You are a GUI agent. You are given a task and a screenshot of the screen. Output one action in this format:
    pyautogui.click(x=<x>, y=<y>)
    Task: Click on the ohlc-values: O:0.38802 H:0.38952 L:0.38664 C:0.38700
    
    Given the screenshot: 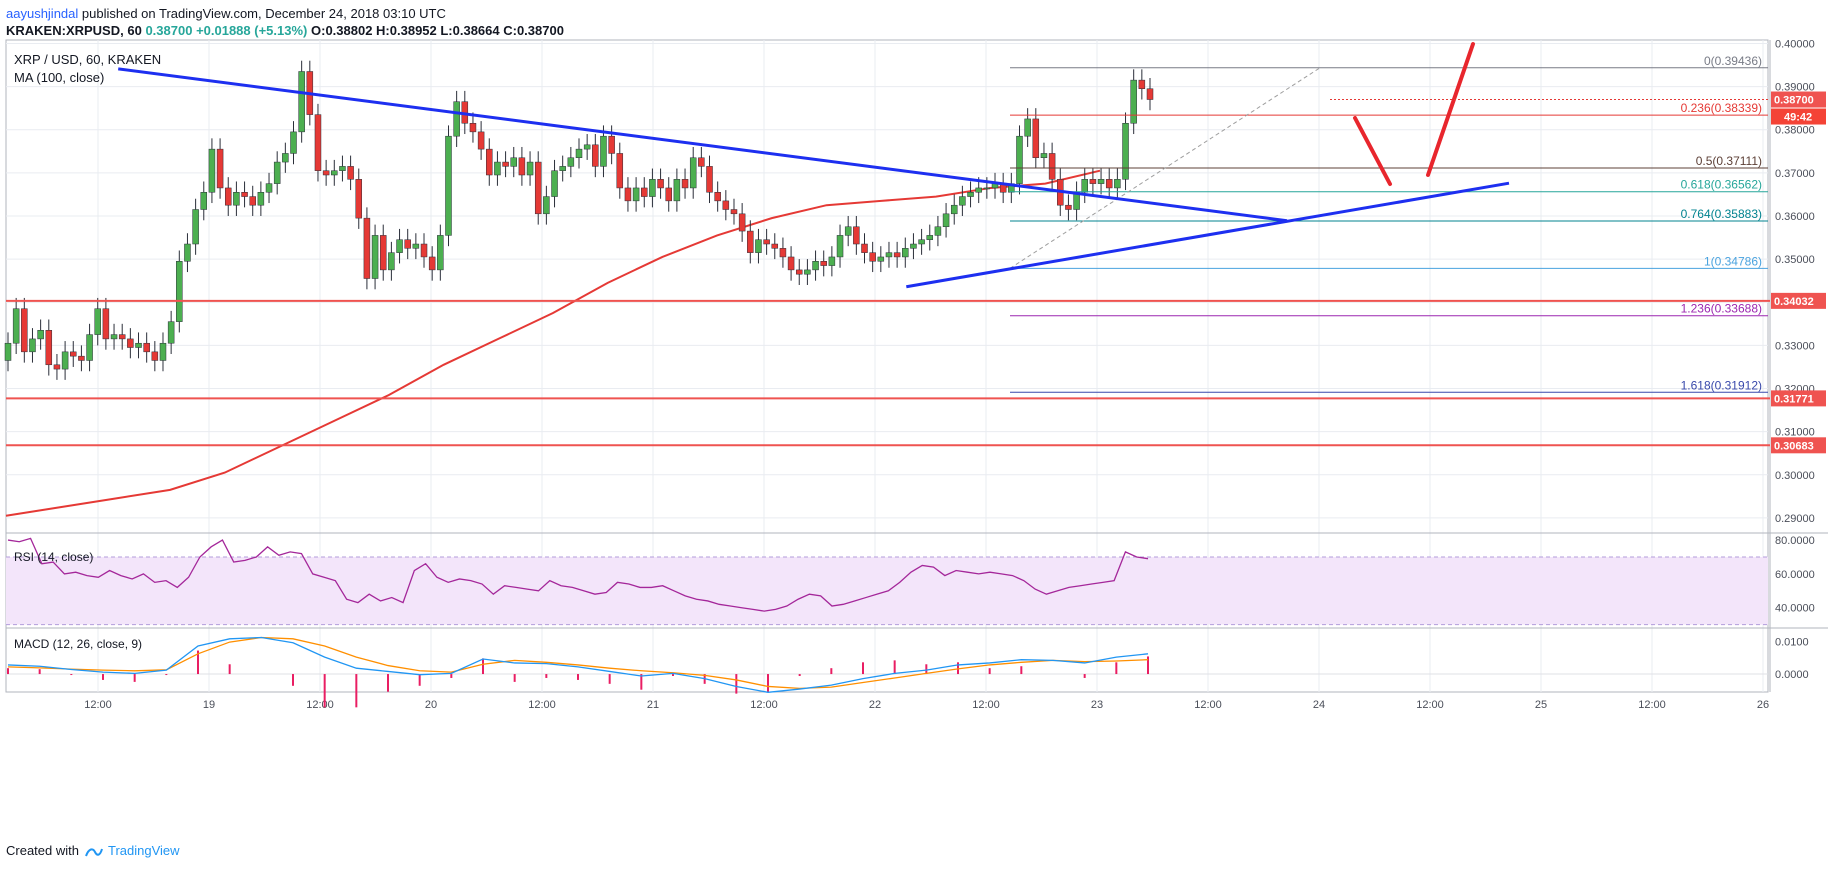 What is the action you would take?
    pyautogui.click(x=437, y=30)
    